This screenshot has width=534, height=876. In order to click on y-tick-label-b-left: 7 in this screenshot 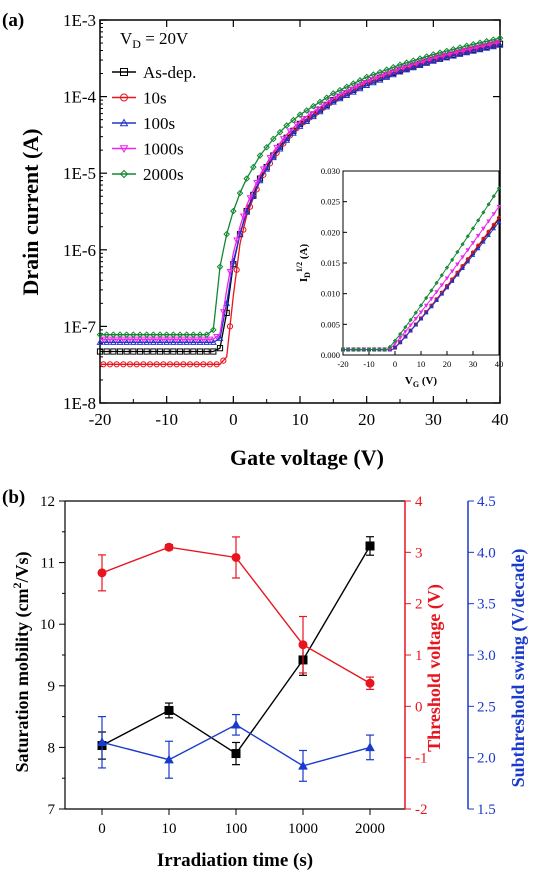, I will do `click(52, 810)`.